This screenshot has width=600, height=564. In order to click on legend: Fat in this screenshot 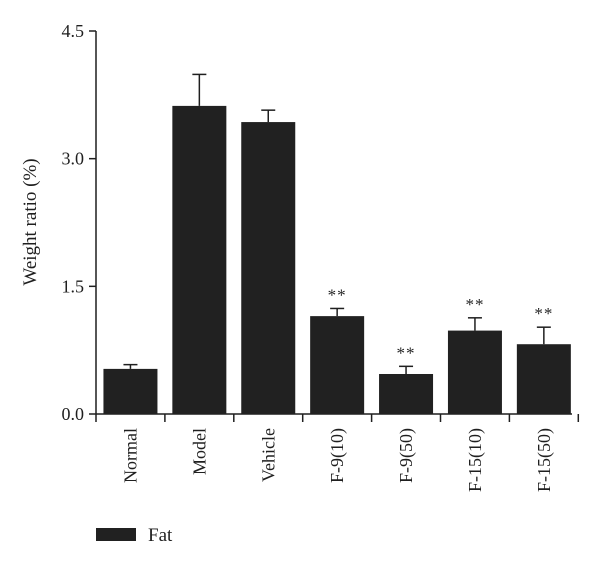, I will do `click(134, 535)`.